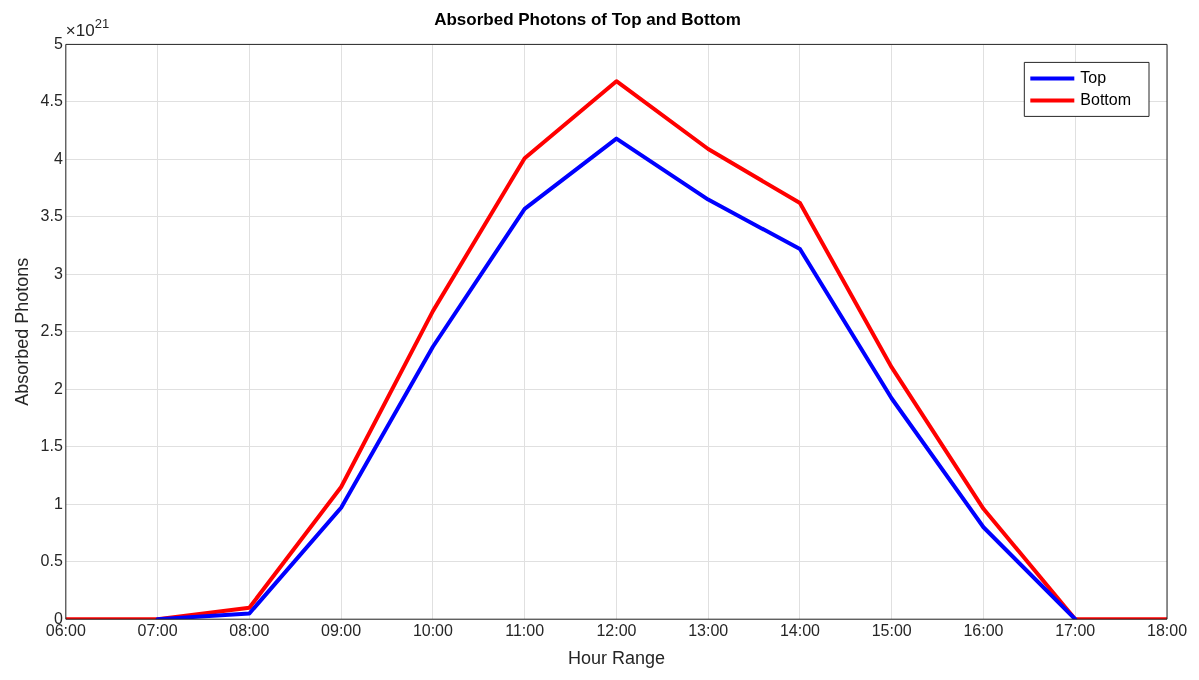  Describe the element at coordinates (1105, 99) in the screenshot. I see `legend-label: Bottom` at that location.